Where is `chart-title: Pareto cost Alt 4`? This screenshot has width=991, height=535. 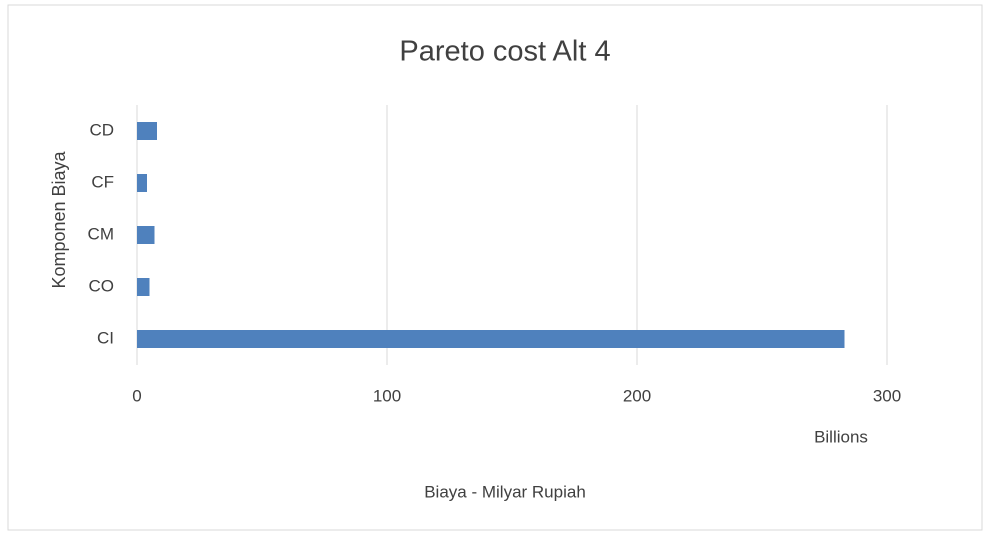
chart-title: Pareto cost Alt 4 is located at coordinates (504, 52).